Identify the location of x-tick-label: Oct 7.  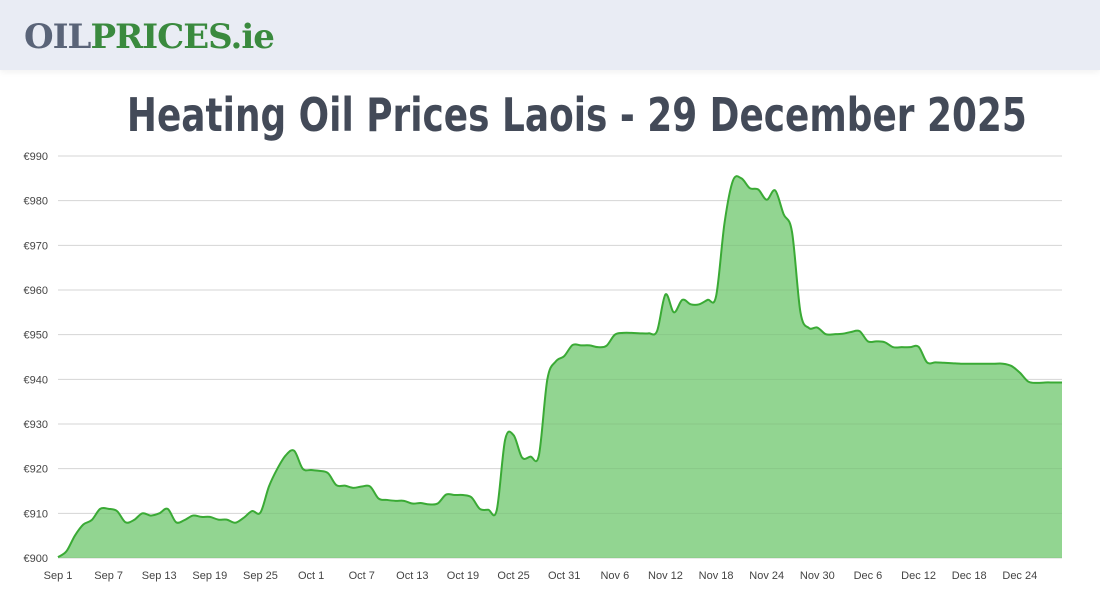
(362, 576).